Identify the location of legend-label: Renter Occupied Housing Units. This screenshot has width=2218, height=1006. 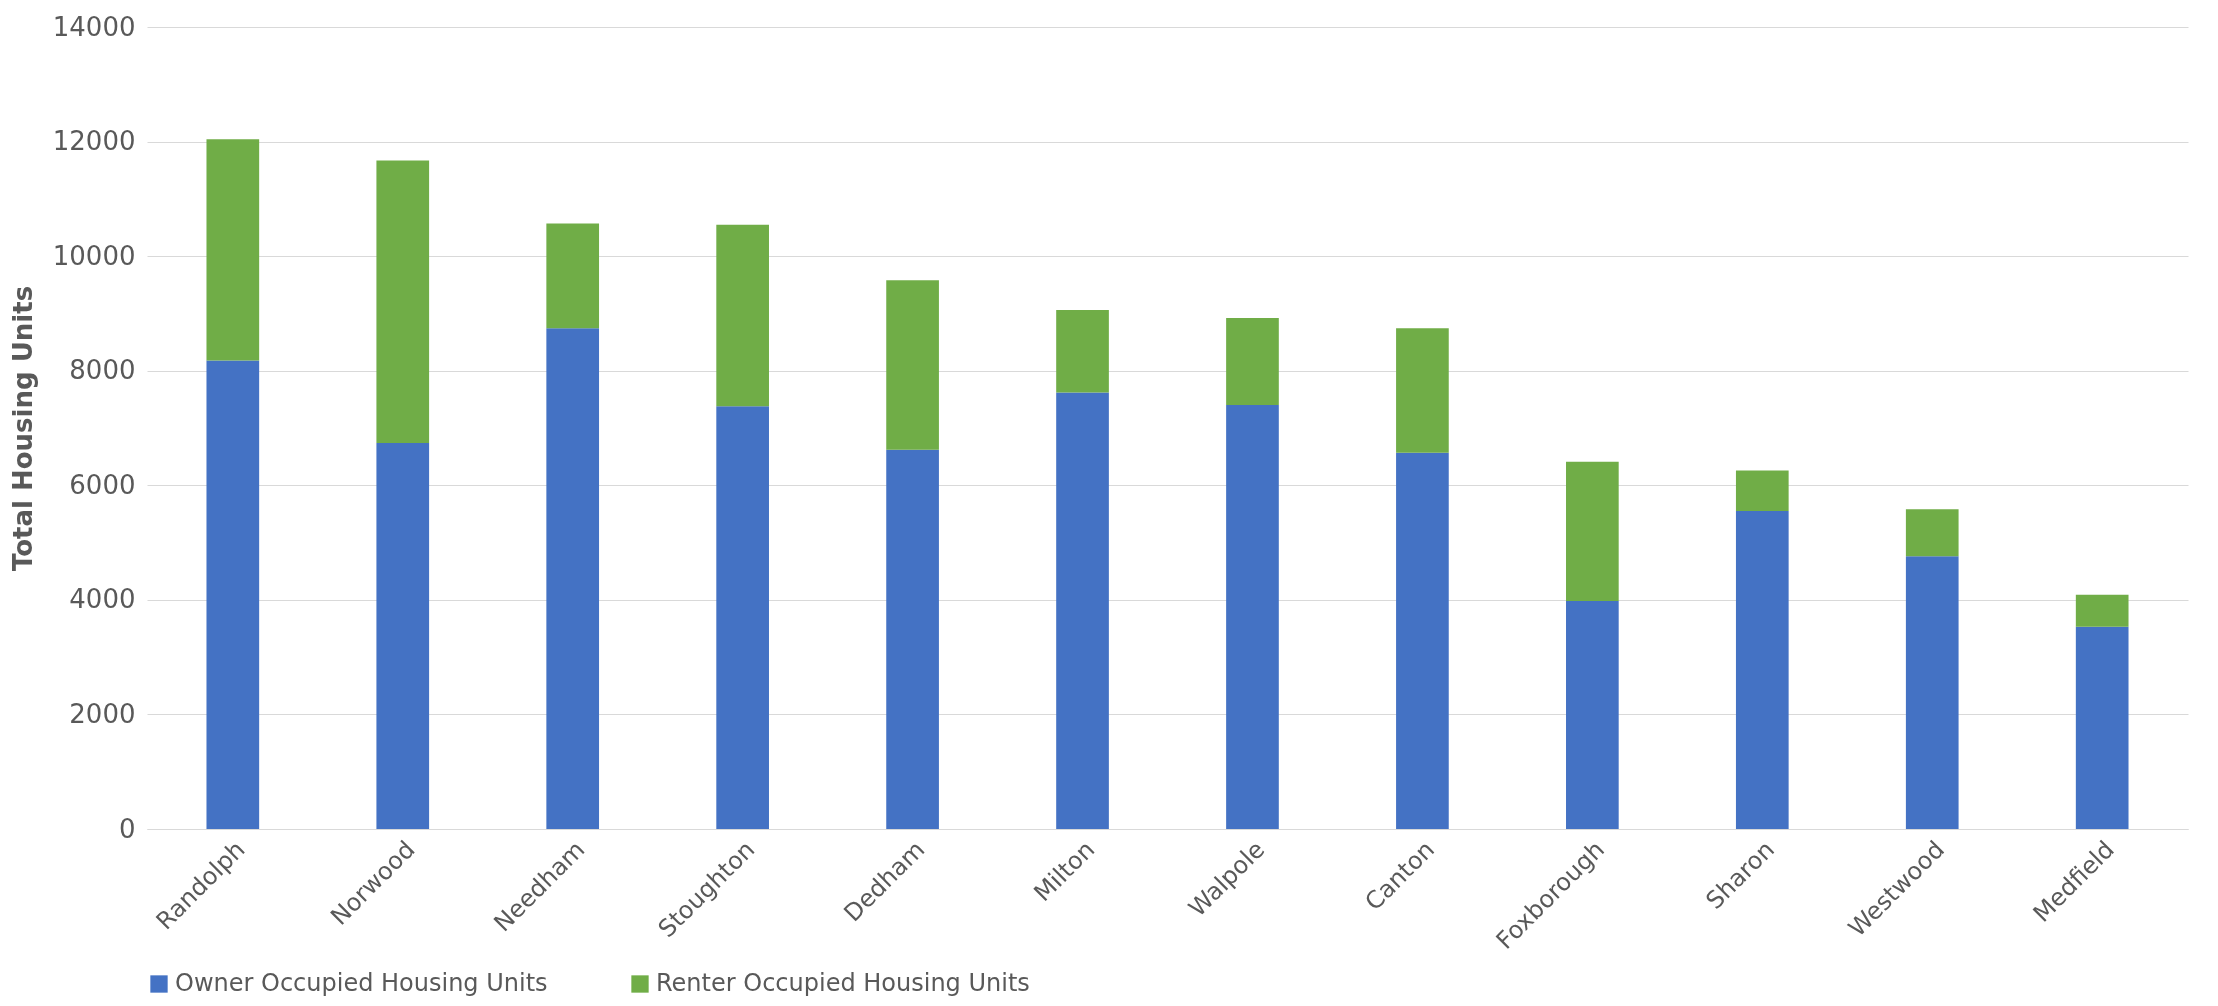
(843, 983).